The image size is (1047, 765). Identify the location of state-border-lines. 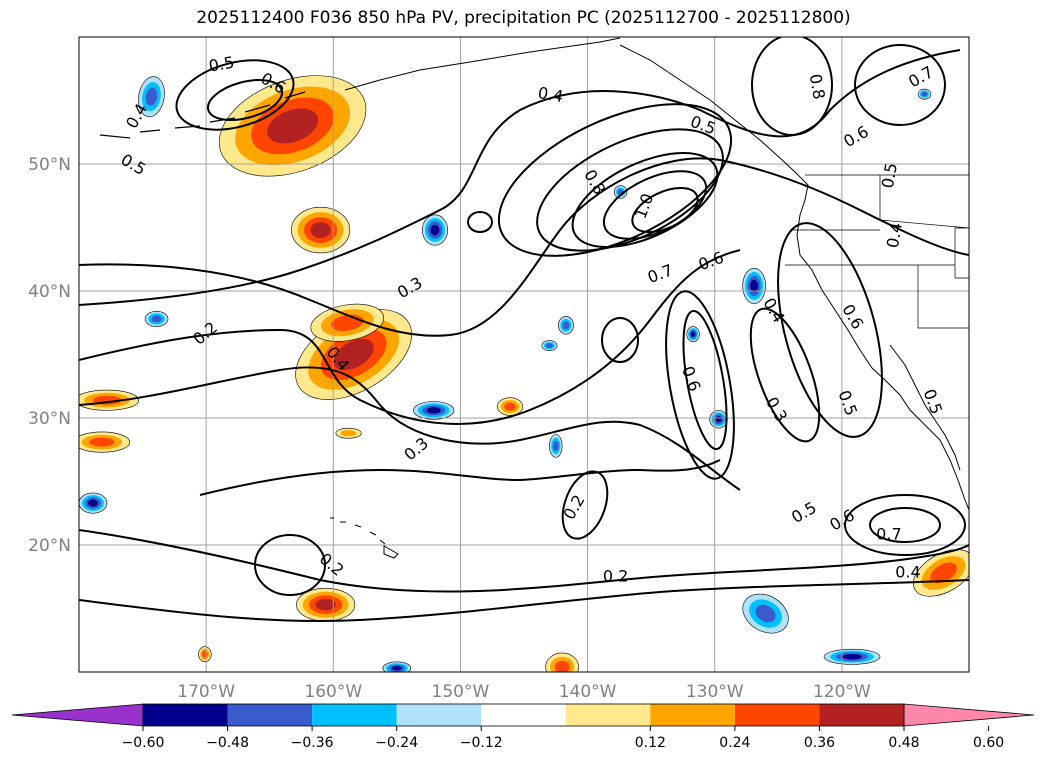
(877, 251).